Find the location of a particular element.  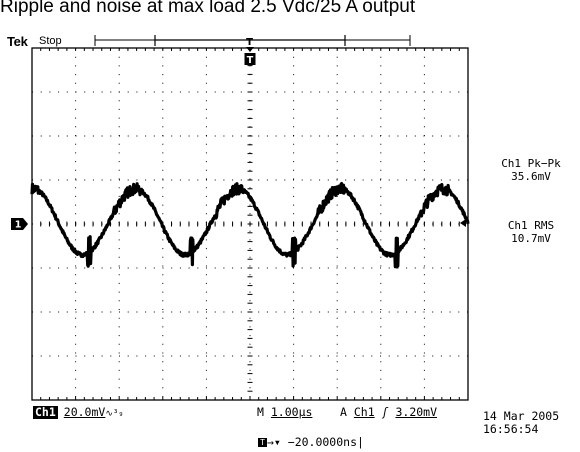

channel-scale: 20.0mV is located at coordinates (84, 412).